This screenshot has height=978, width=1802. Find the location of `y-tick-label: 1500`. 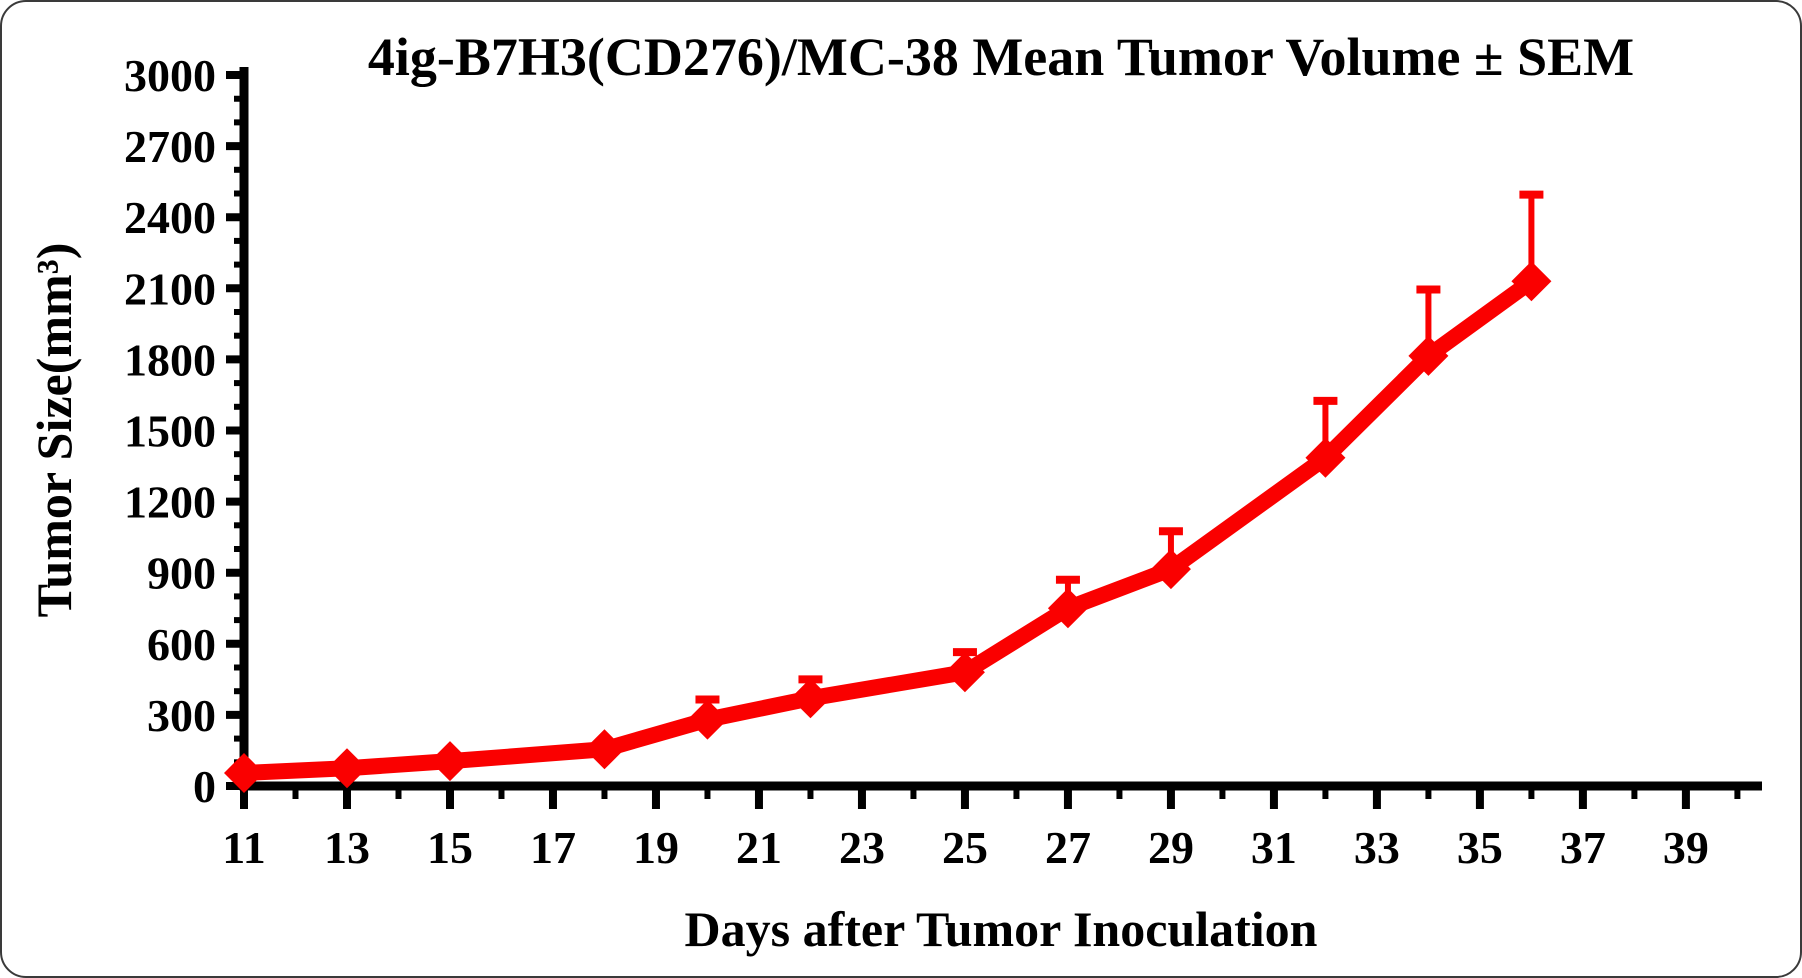

y-tick-label: 1500 is located at coordinates (170, 431).